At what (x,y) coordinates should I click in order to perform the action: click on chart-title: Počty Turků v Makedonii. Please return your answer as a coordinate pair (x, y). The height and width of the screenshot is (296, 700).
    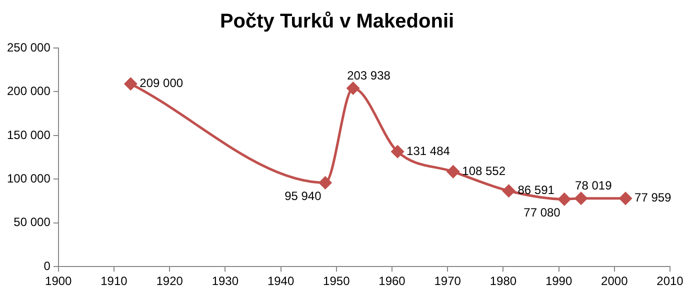
    Looking at the image, I should click on (337, 21).